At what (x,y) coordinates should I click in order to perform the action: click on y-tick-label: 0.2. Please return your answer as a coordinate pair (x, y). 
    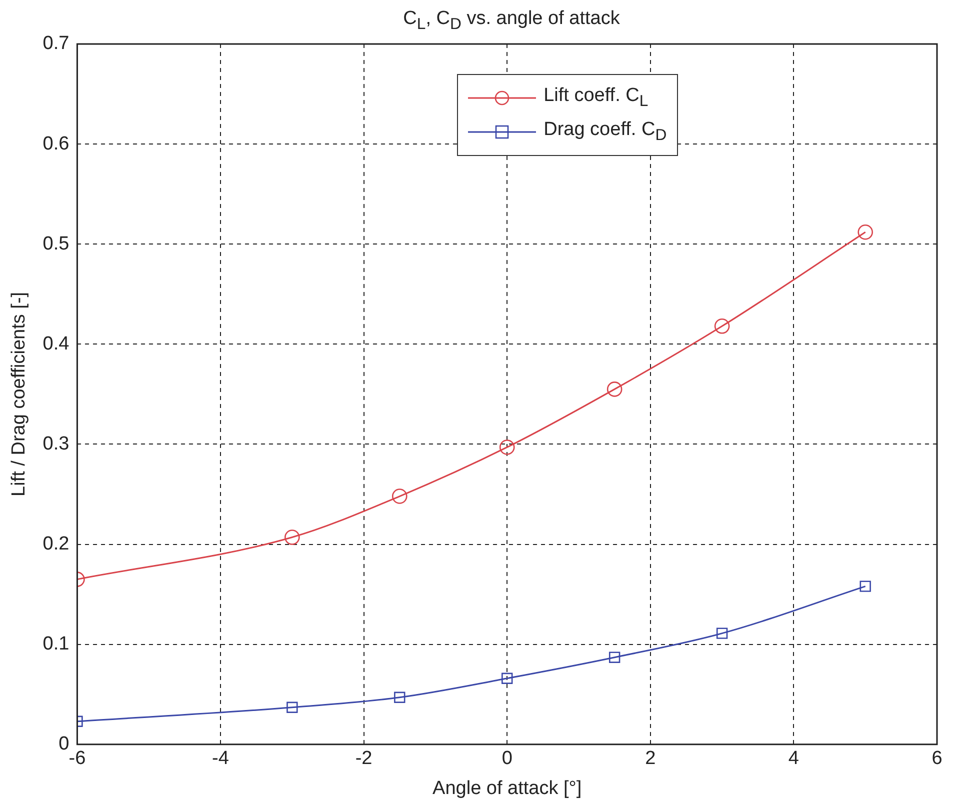
    Looking at the image, I should click on (56, 544).